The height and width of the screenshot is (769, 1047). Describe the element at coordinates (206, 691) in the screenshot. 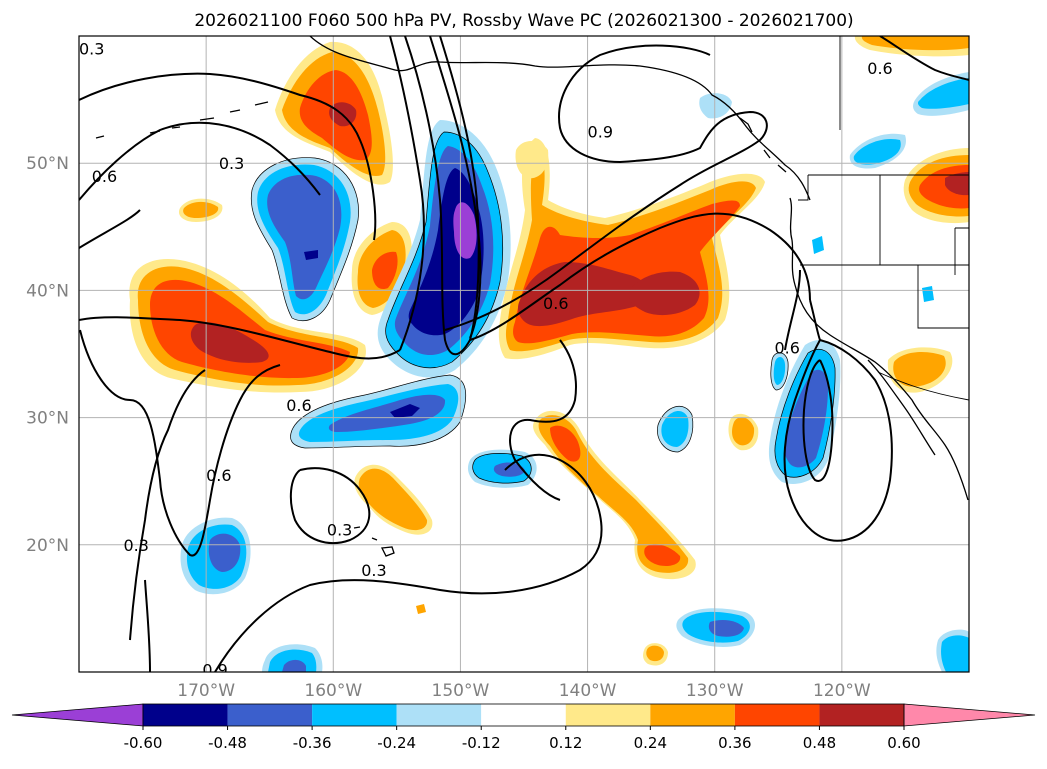

I see `lon-tick-label: 170°W` at that location.